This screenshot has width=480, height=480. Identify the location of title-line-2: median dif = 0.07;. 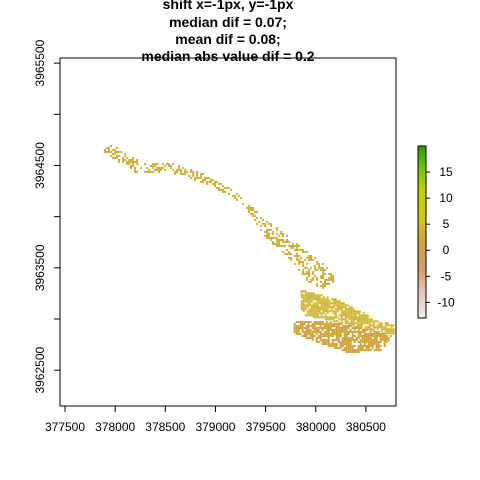
(228, 22).